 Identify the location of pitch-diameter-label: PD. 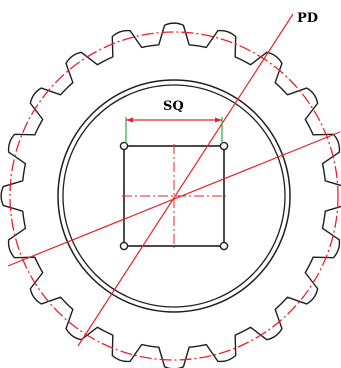
(307, 18).